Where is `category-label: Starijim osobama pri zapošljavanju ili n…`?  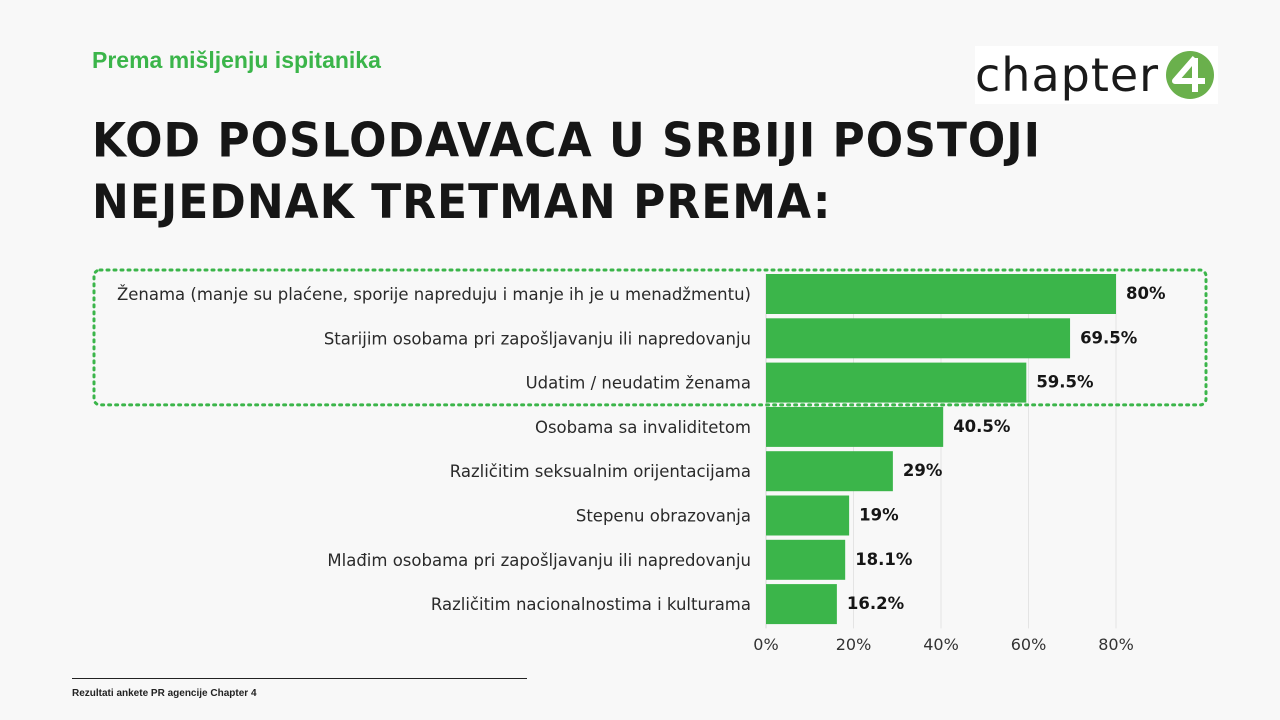 category-label: Starijim osobama pri zapošljavanju ili n… is located at coordinates (537, 338).